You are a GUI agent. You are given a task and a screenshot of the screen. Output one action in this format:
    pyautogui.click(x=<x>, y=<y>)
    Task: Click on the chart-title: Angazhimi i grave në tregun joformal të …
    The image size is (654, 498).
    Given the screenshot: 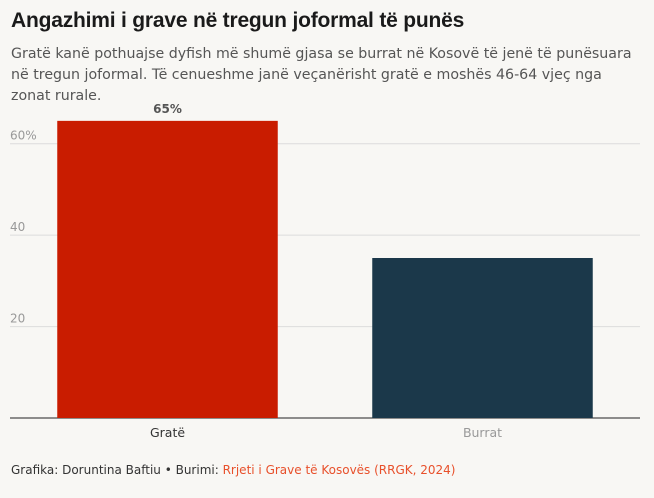 What is the action you would take?
    pyautogui.click(x=238, y=20)
    